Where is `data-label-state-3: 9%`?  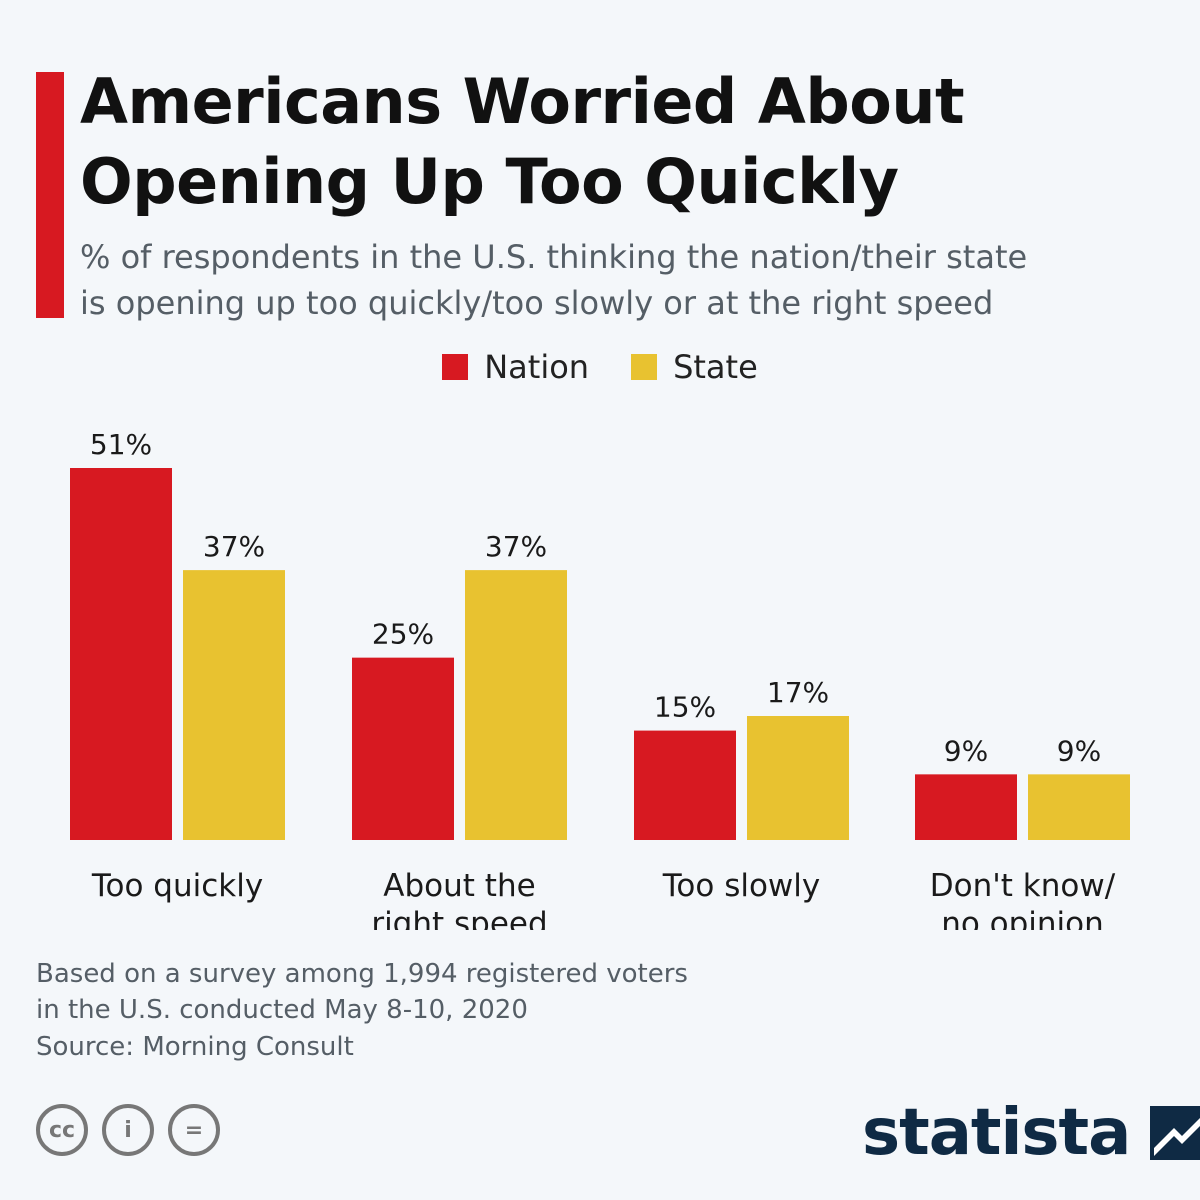 data-label-state-3: 9% is located at coordinates (1079, 750).